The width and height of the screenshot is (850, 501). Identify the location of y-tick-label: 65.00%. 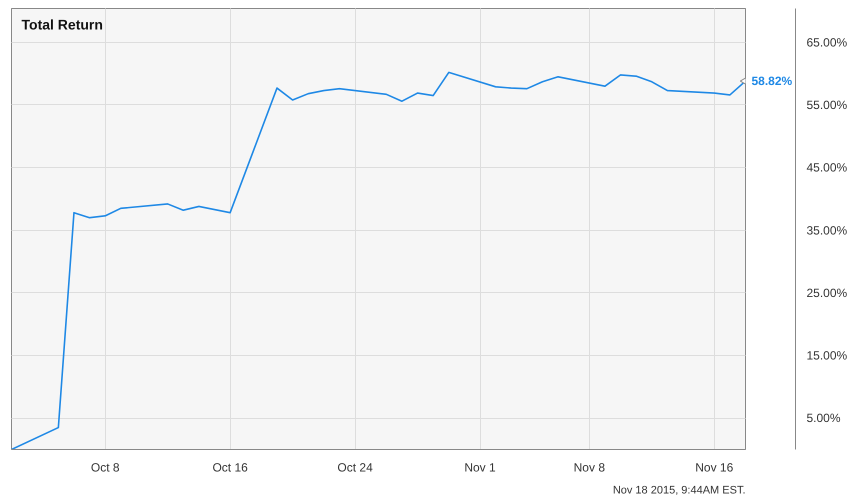
(827, 42).